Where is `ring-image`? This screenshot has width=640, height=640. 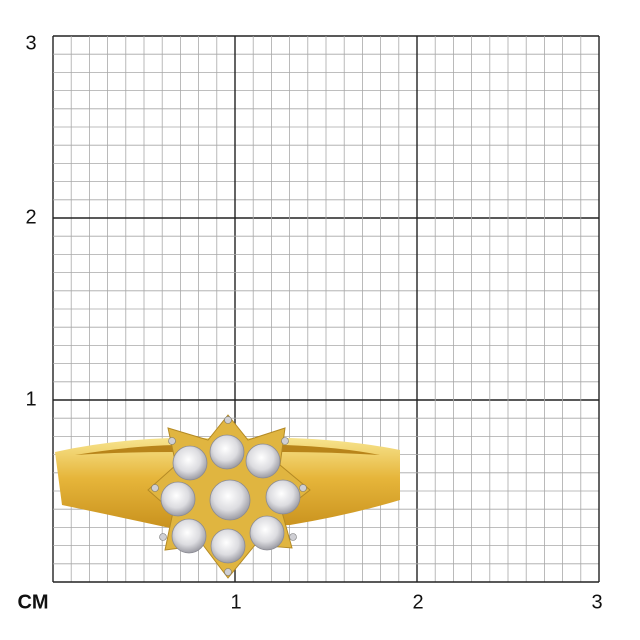 ring-image is located at coordinates (227, 496).